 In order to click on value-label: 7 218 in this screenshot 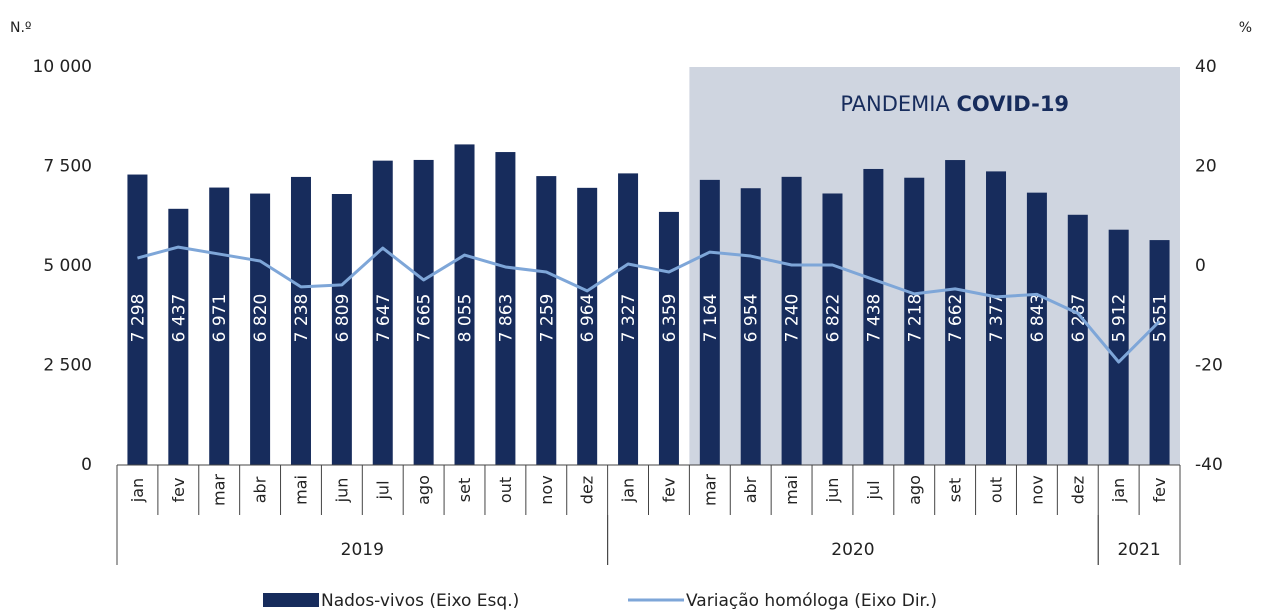, I will do `click(915, 318)`.